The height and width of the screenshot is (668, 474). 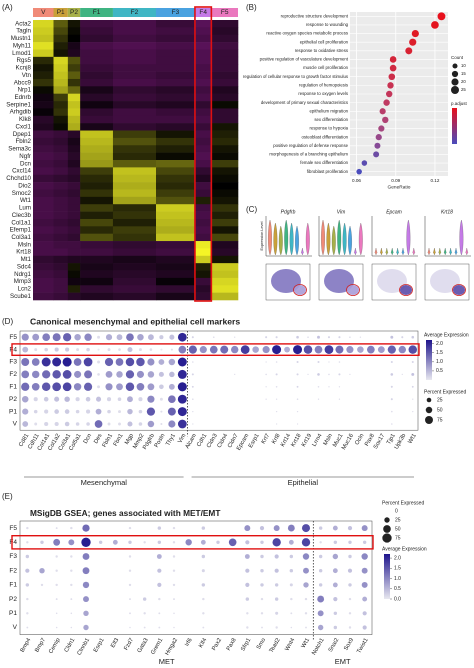 What do you see at coordinates (318, 646) in the screenshot?
I see `gene-label: Notch1` at bounding box center [318, 646].